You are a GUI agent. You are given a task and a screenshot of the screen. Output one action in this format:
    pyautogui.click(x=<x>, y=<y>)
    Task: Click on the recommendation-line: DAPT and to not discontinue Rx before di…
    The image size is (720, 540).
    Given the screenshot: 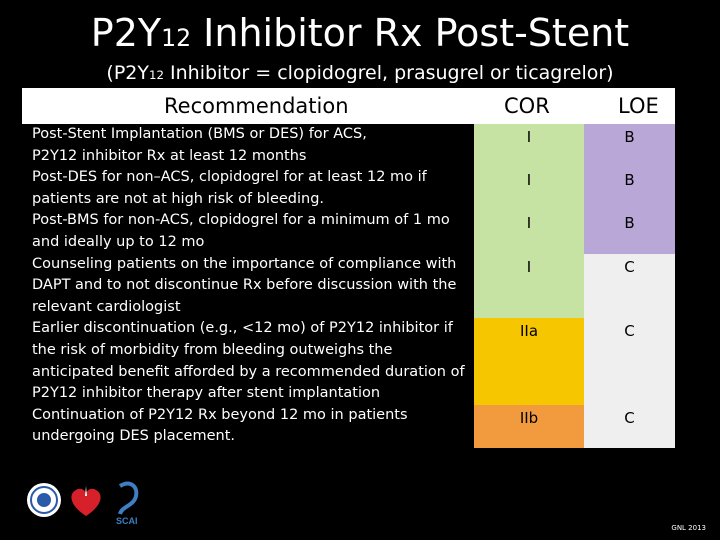 What is the action you would take?
    pyautogui.click(x=244, y=285)
    